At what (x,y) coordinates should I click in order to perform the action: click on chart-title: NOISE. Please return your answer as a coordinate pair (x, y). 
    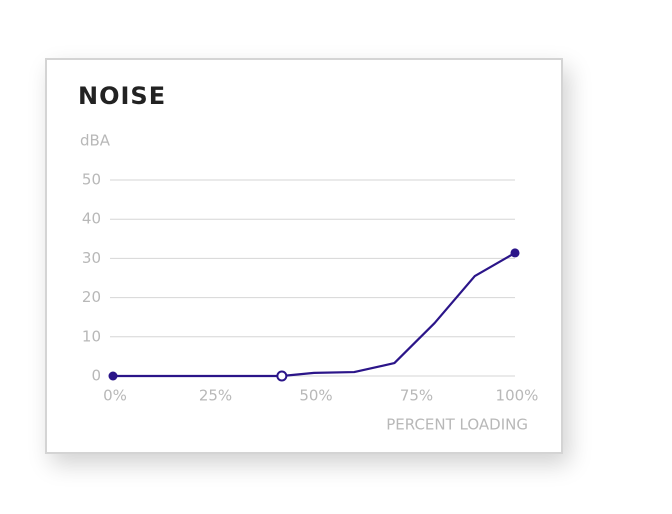
    Looking at the image, I should click on (122, 96).